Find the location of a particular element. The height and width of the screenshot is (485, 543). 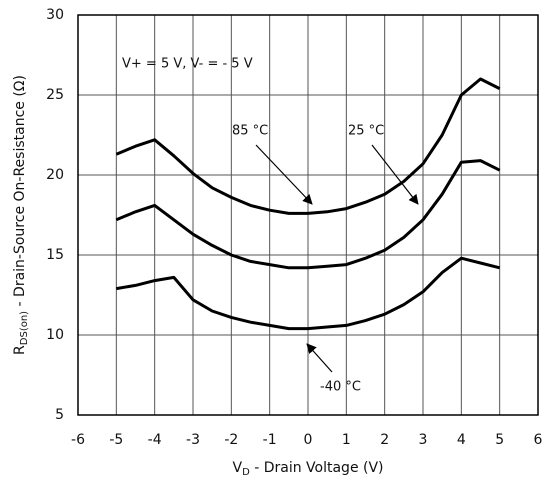

x-tick-label: -1 is located at coordinates (270, 440).